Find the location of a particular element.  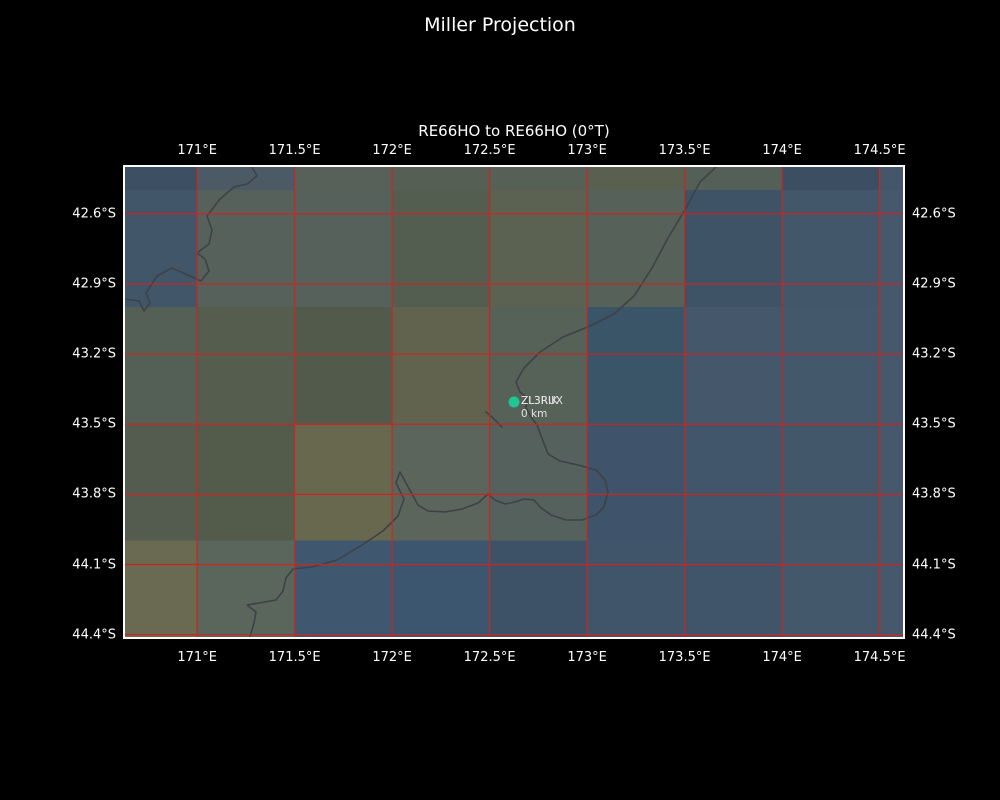

lon-tick-label-top: 172.5°E is located at coordinates (489, 150).